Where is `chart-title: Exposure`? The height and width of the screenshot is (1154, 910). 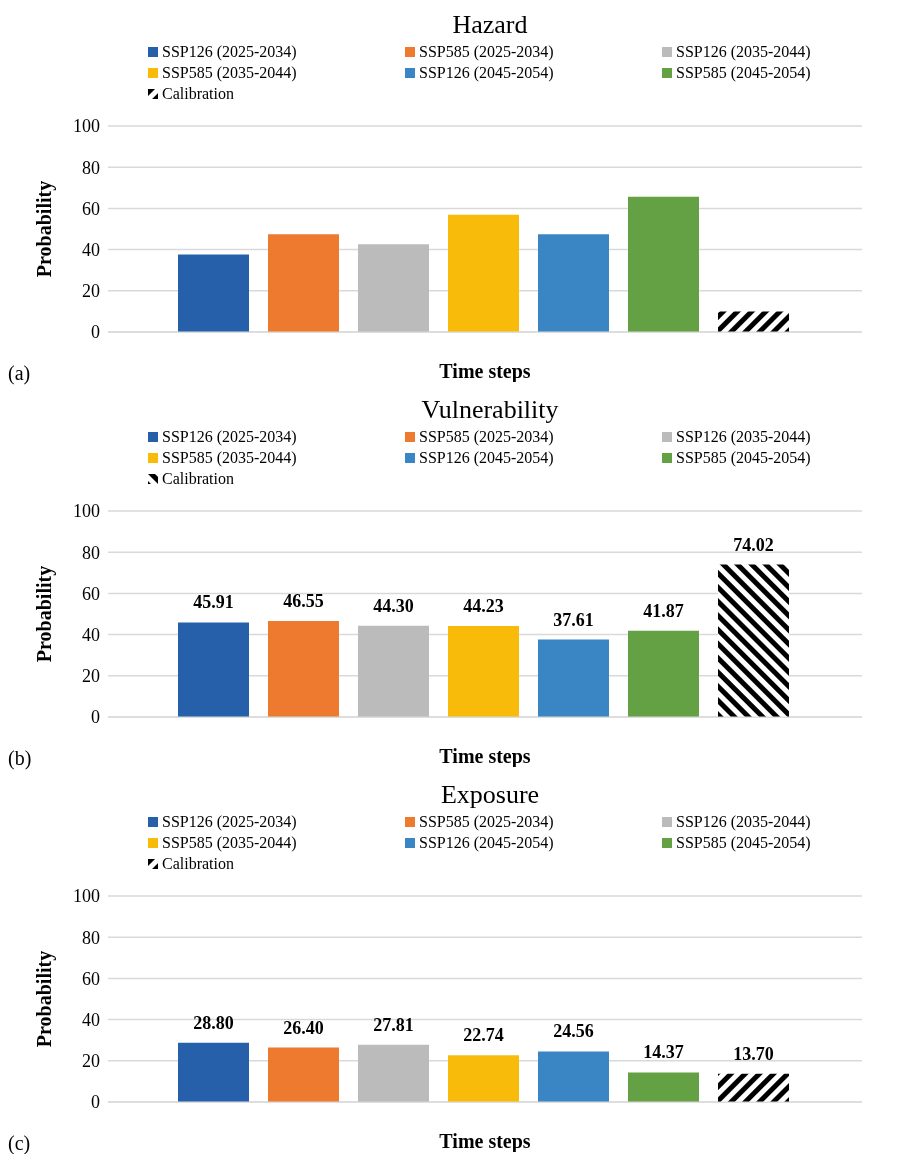
chart-title: Exposure is located at coordinates (490, 795).